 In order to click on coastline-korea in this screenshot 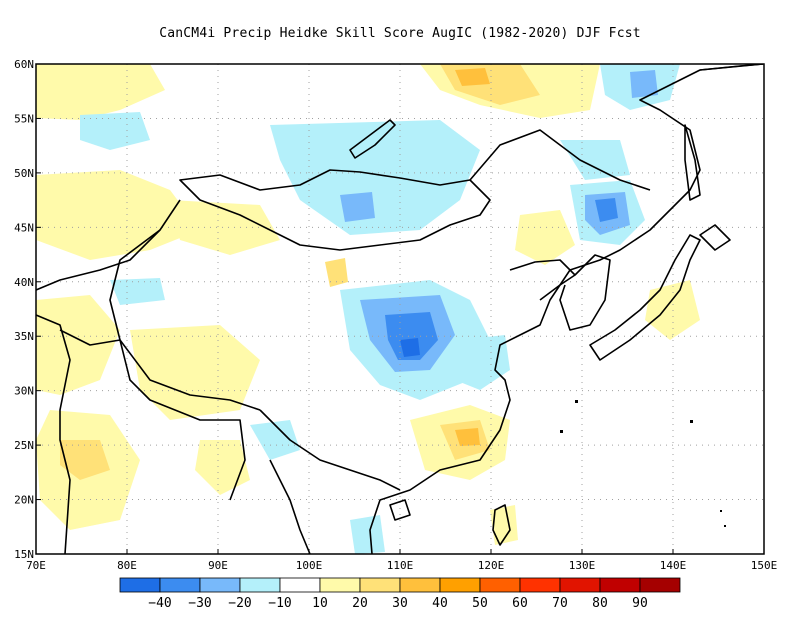, I will do `click(585, 292)`.